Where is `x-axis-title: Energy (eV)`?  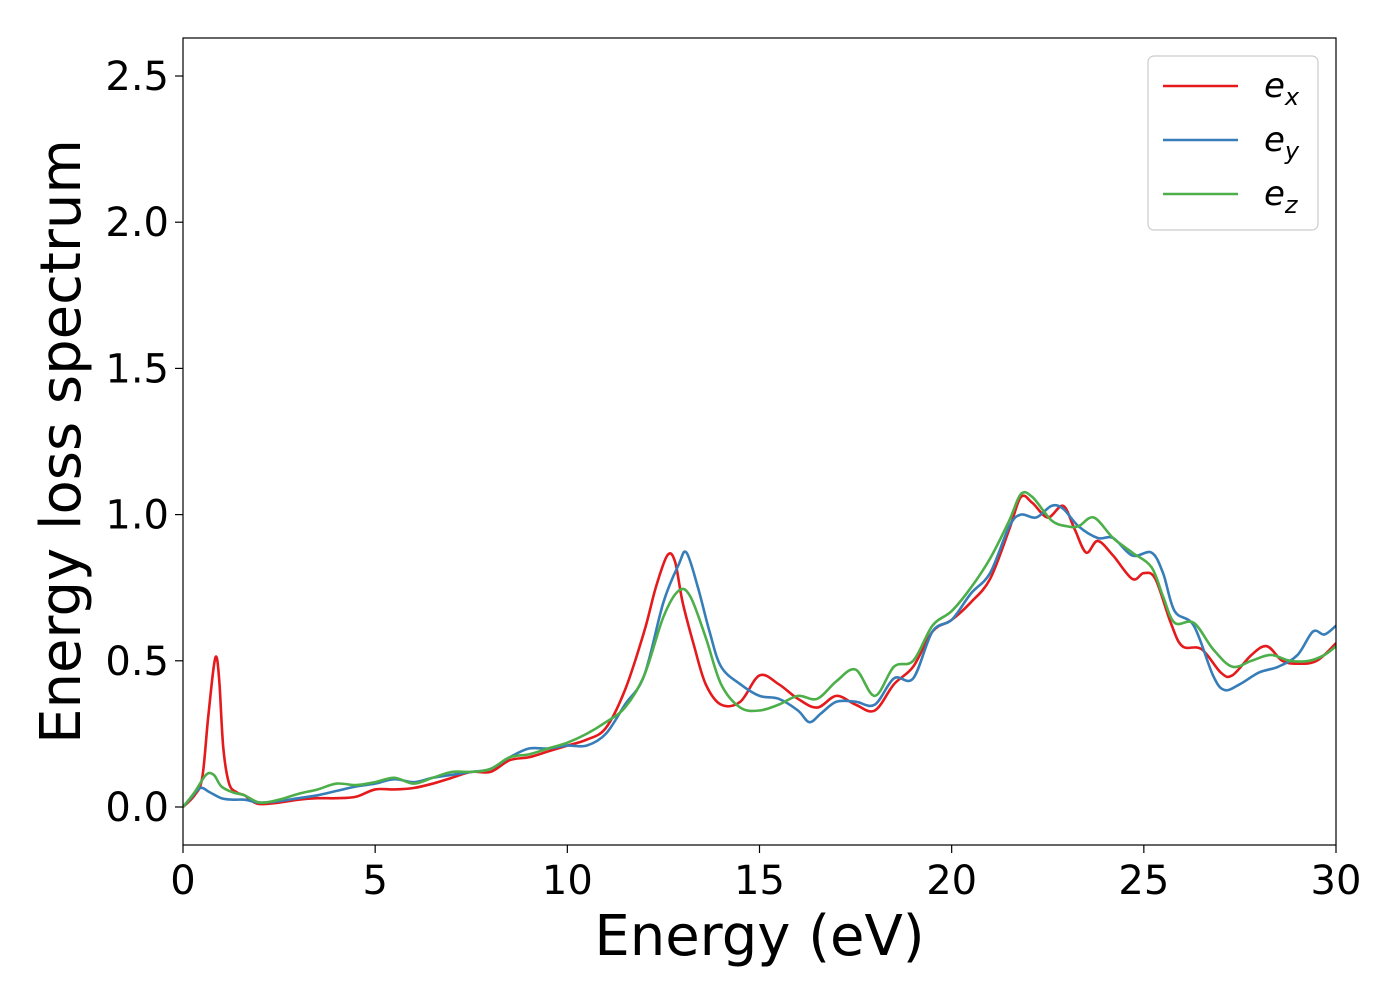 x-axis-title: Energy (eV) is located at coordinates (759, 936).